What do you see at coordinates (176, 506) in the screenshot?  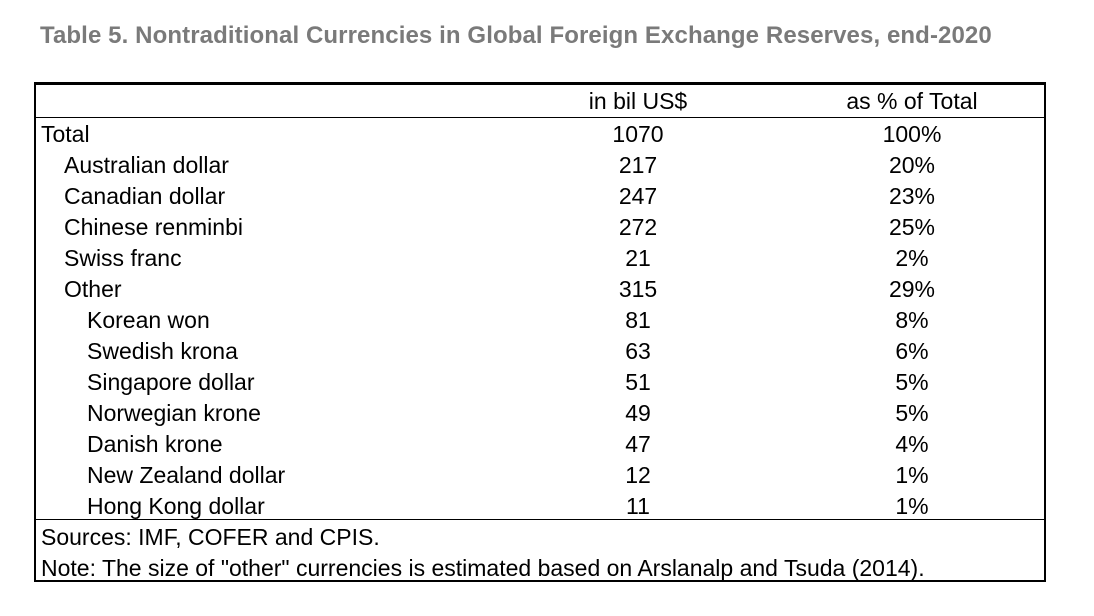 I see `row-label: Hong Kong dollar` at bounding box center [176, 506].